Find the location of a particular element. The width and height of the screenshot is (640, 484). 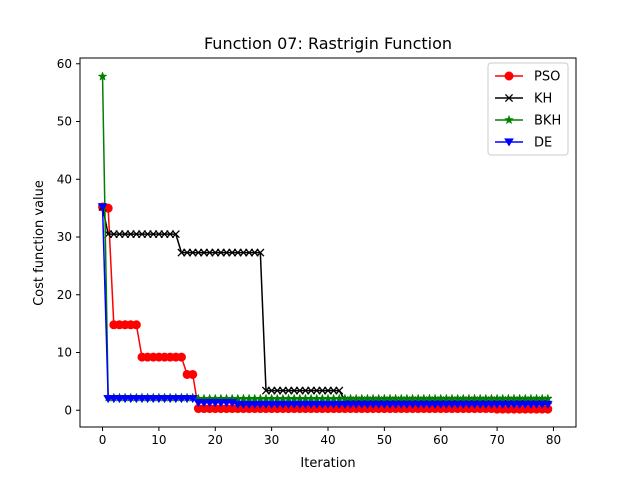

legend-item-kh: KH is located at coordinates (523, 99).